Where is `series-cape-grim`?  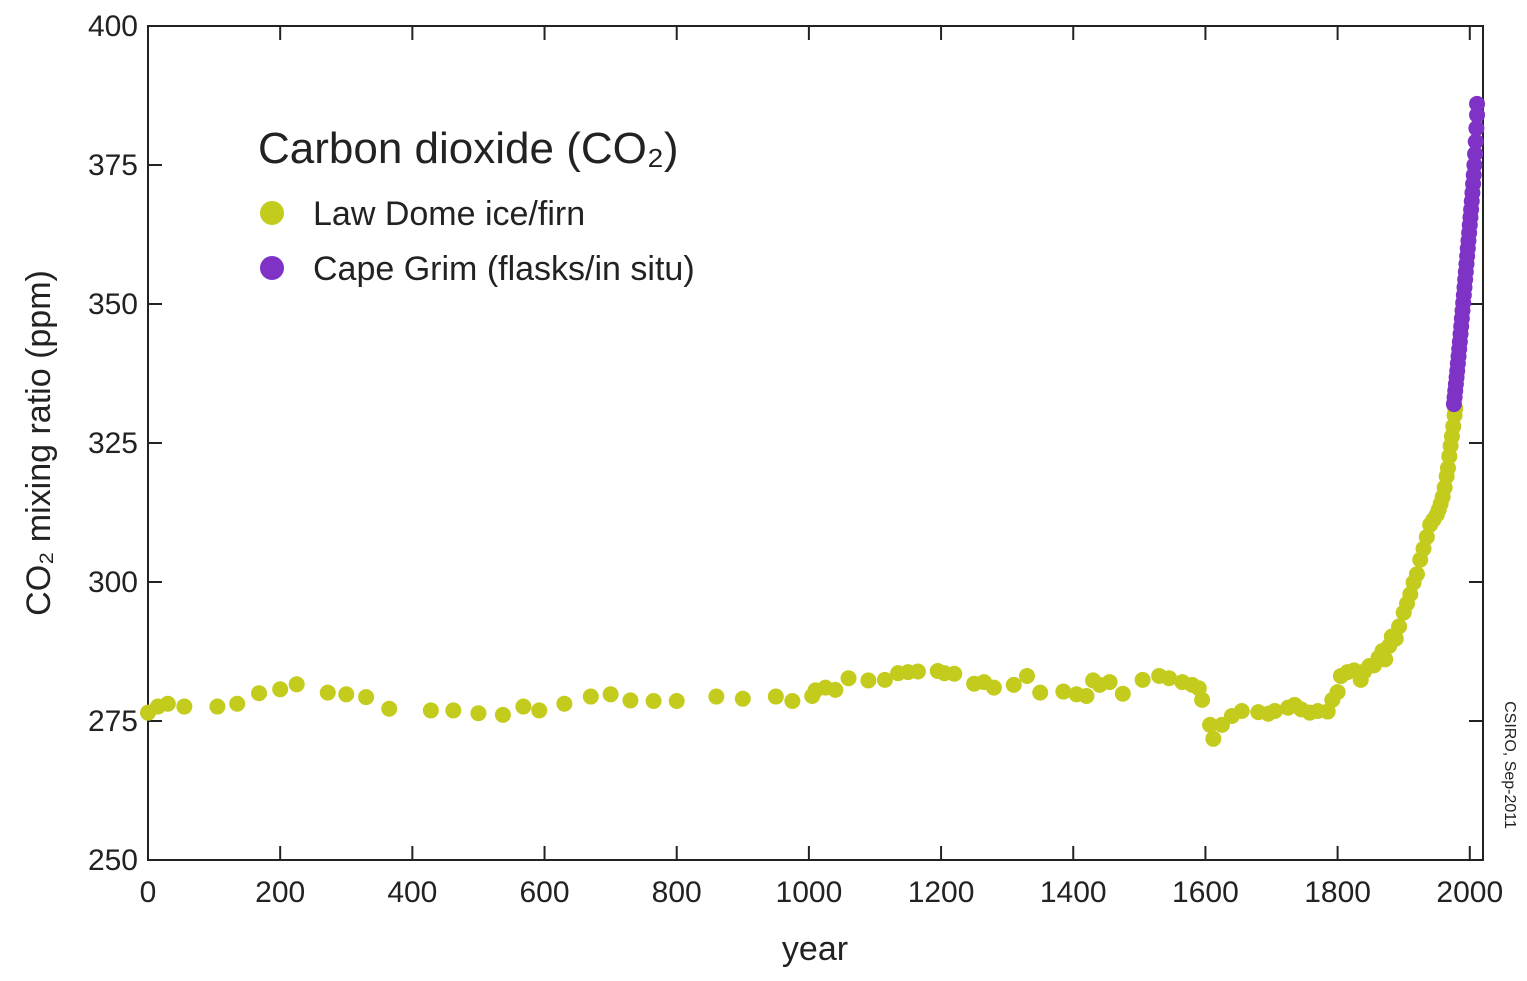 series-cape-grim is located at coordinates (1465, 254).